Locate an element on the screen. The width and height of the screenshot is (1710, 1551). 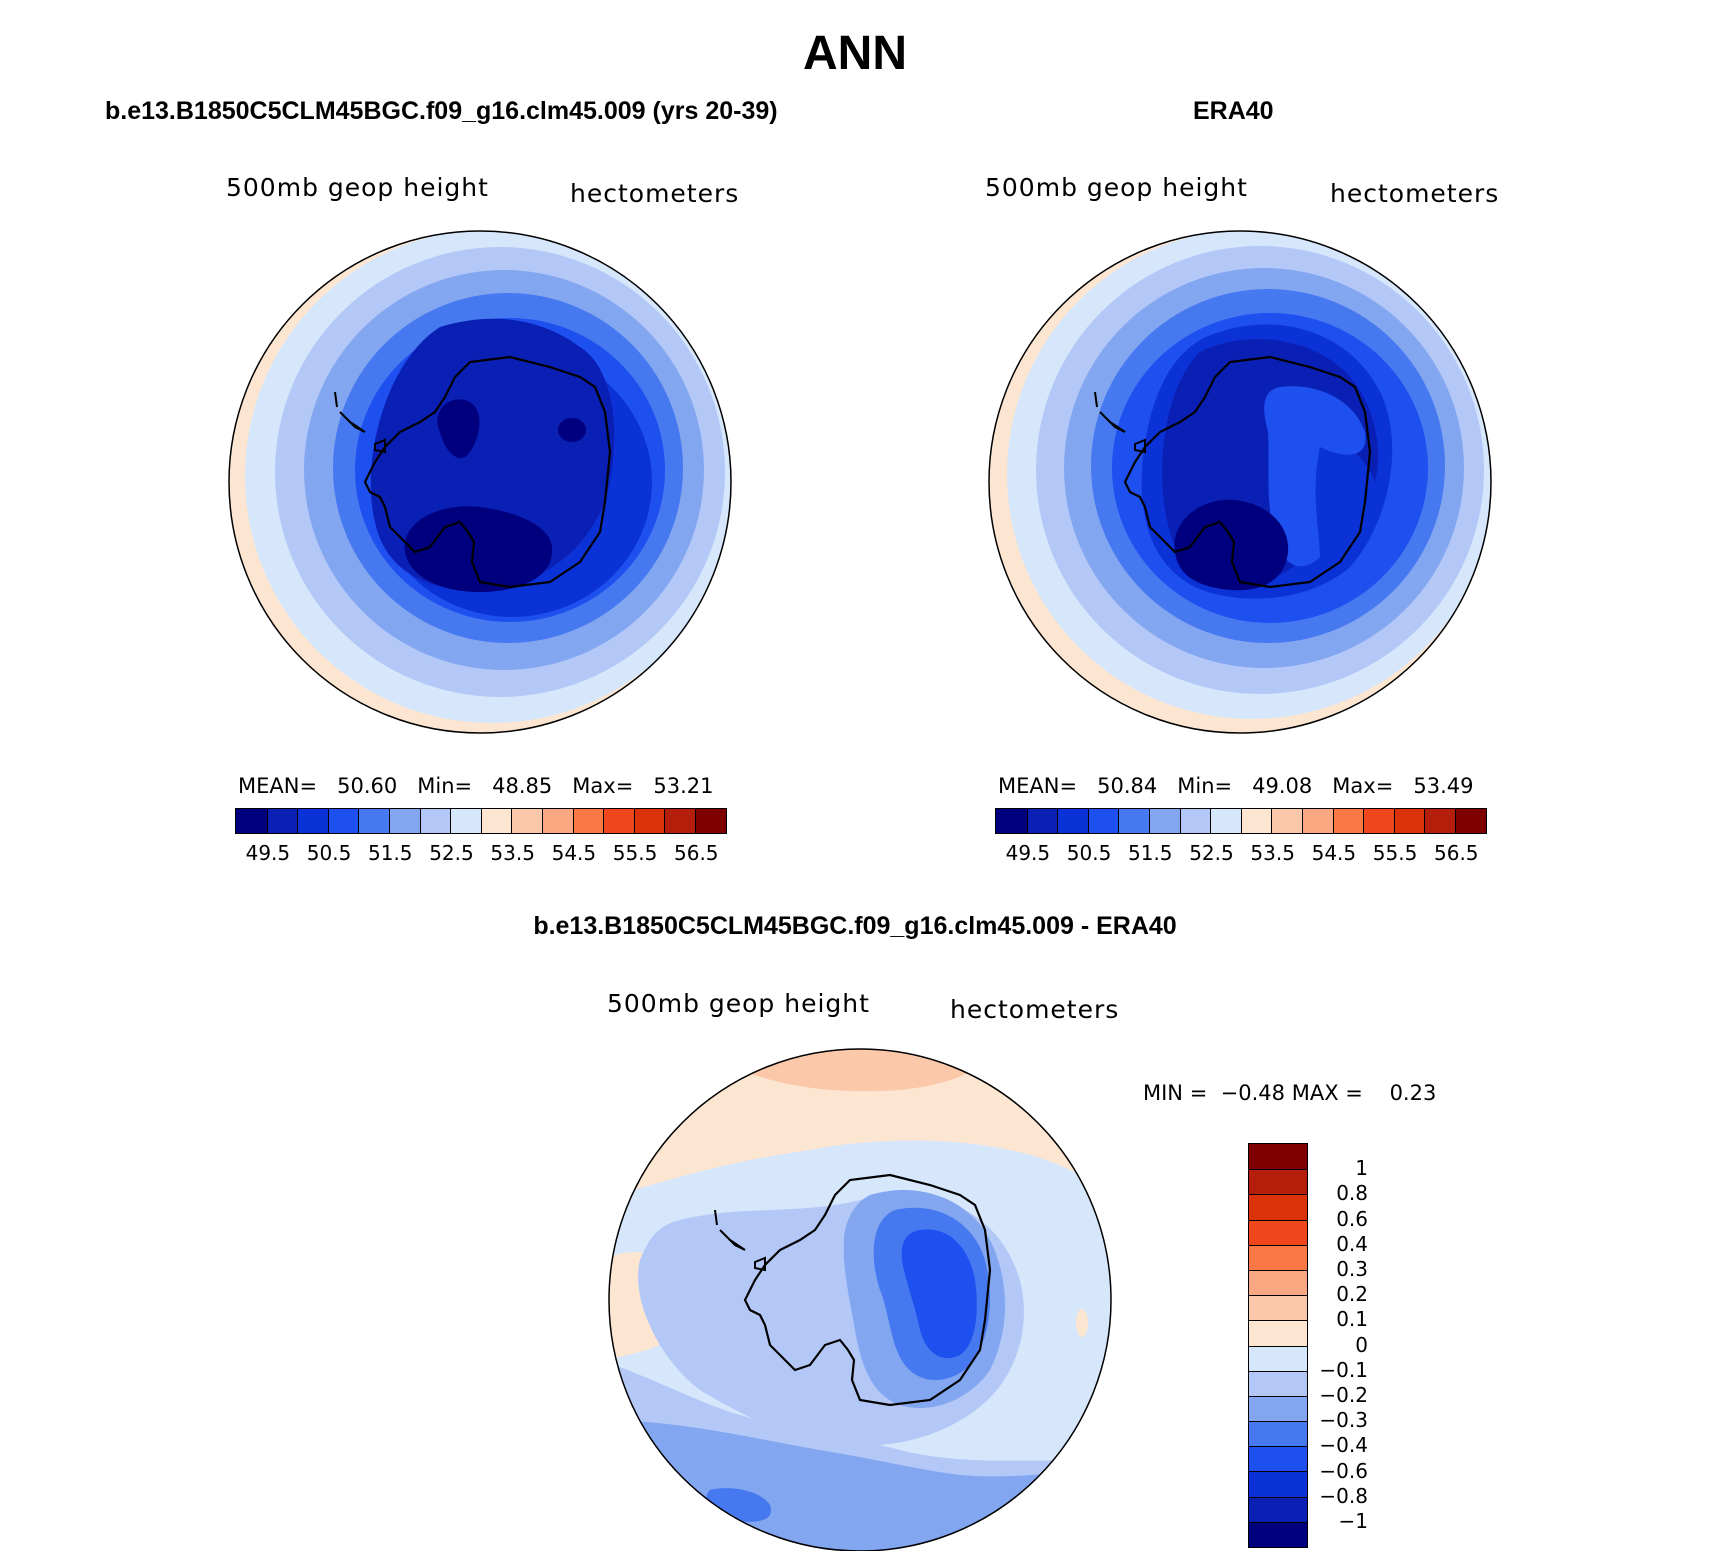
panel2-band-49.5 is located at coordinates (1231, 545).